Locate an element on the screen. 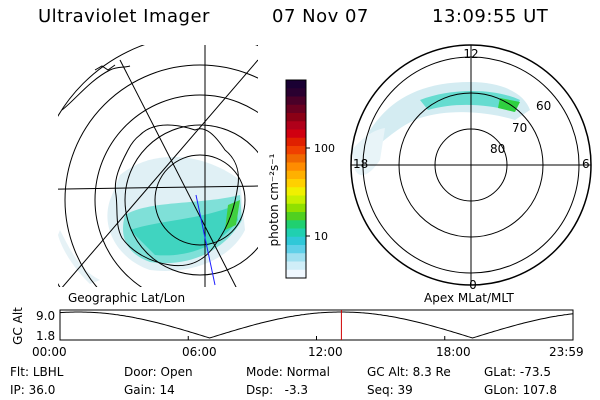 Image resolution: width=600 pixels, height=400 pixels. auroral-emission-right is located at coordinates (441, 129).